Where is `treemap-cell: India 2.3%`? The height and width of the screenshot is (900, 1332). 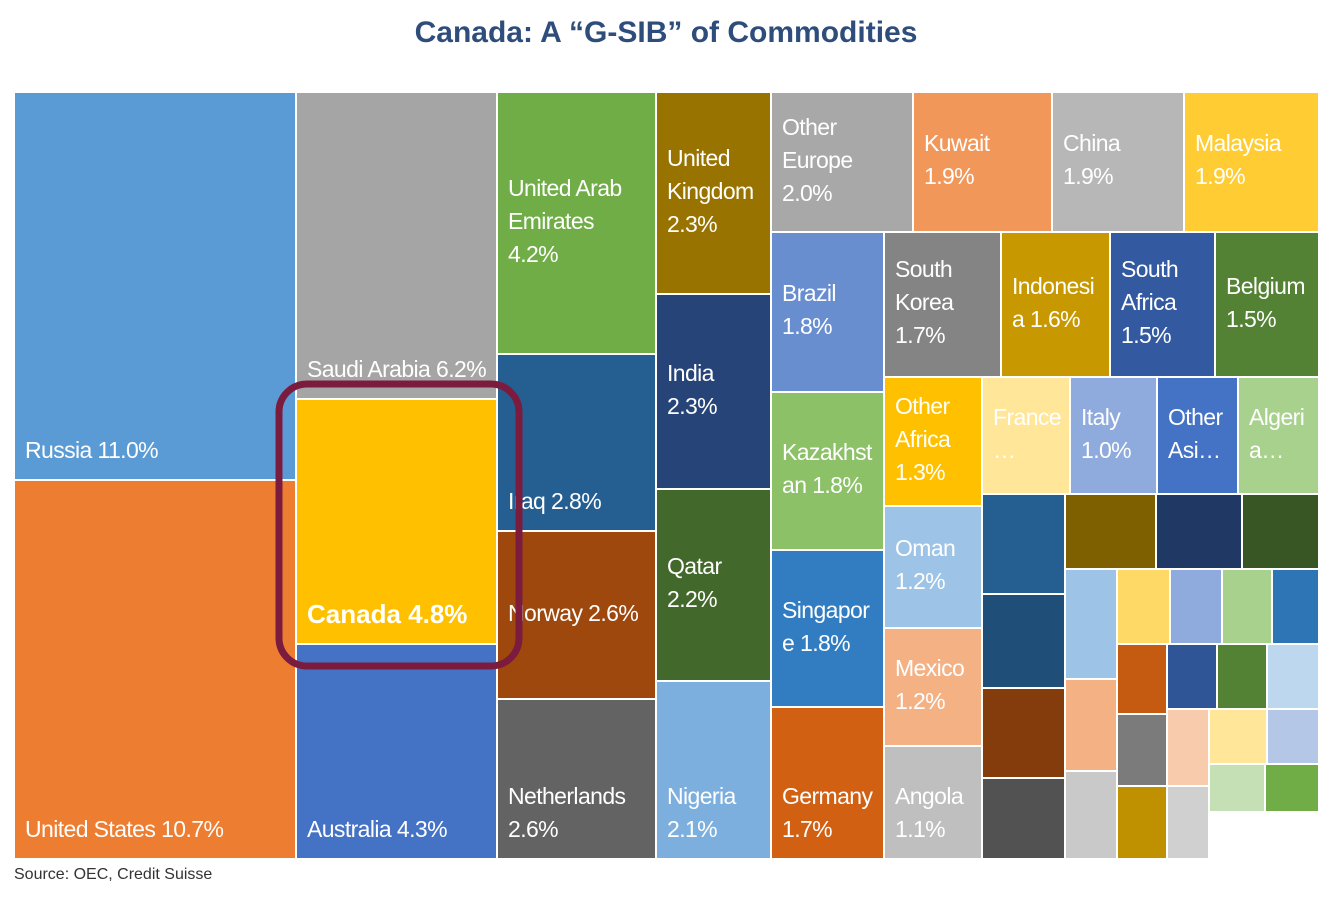 treemap-cell: India 2.3% is located at coordinates (713, 391).